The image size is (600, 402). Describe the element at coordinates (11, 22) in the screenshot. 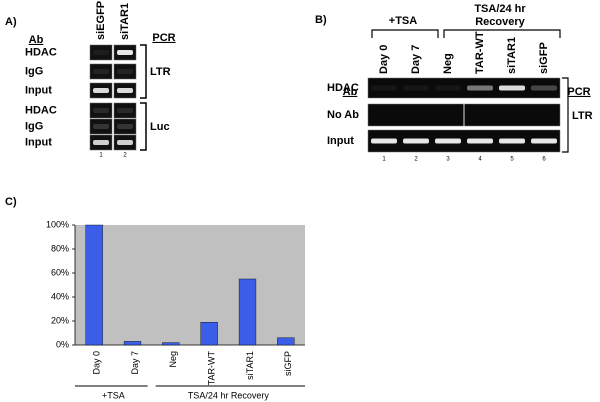

I see `panel-label: A)` at that location.